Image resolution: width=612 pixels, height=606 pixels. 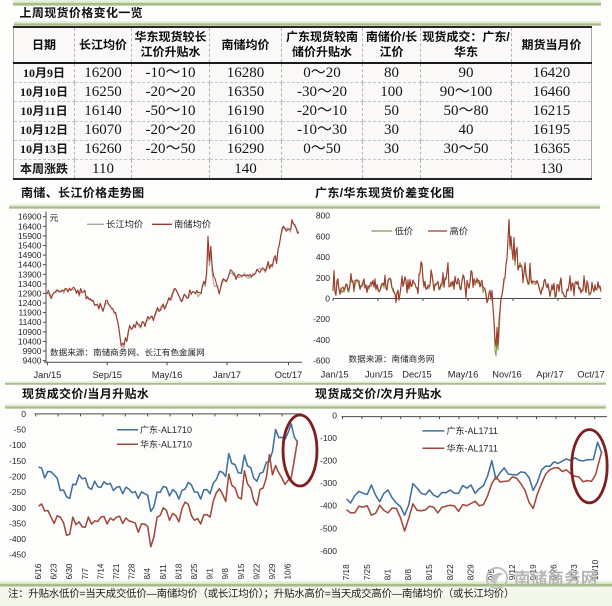 I want to click on svg-text: 8/18, so click(x=178, y=571).